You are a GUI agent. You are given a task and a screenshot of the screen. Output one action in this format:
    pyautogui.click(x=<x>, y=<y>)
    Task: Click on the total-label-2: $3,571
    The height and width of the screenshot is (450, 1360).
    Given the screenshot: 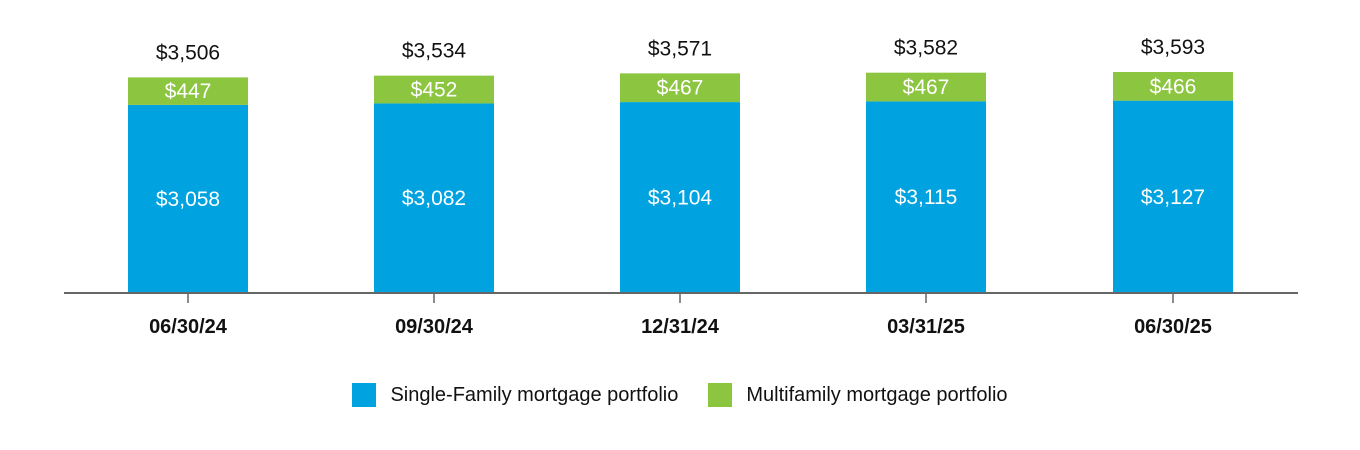 What is the action you would take?
    pyautogui.click(x=680, y=48)
    